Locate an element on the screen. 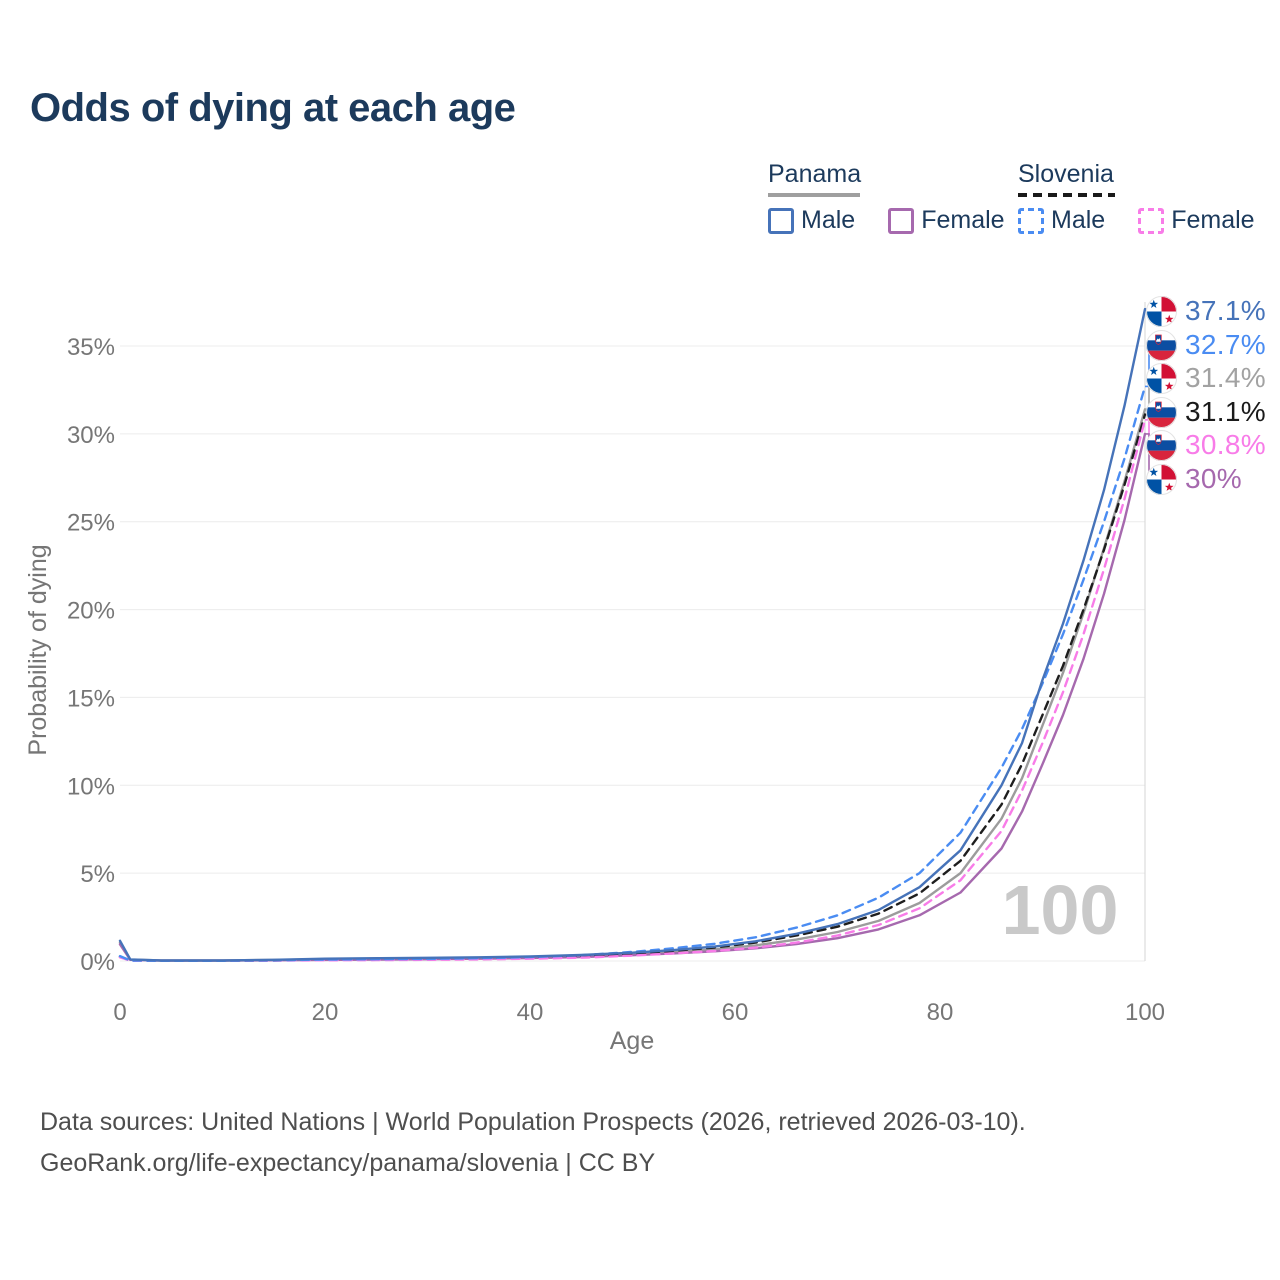  y-tick-label-5: 5% is located at coordinates (97, 874).